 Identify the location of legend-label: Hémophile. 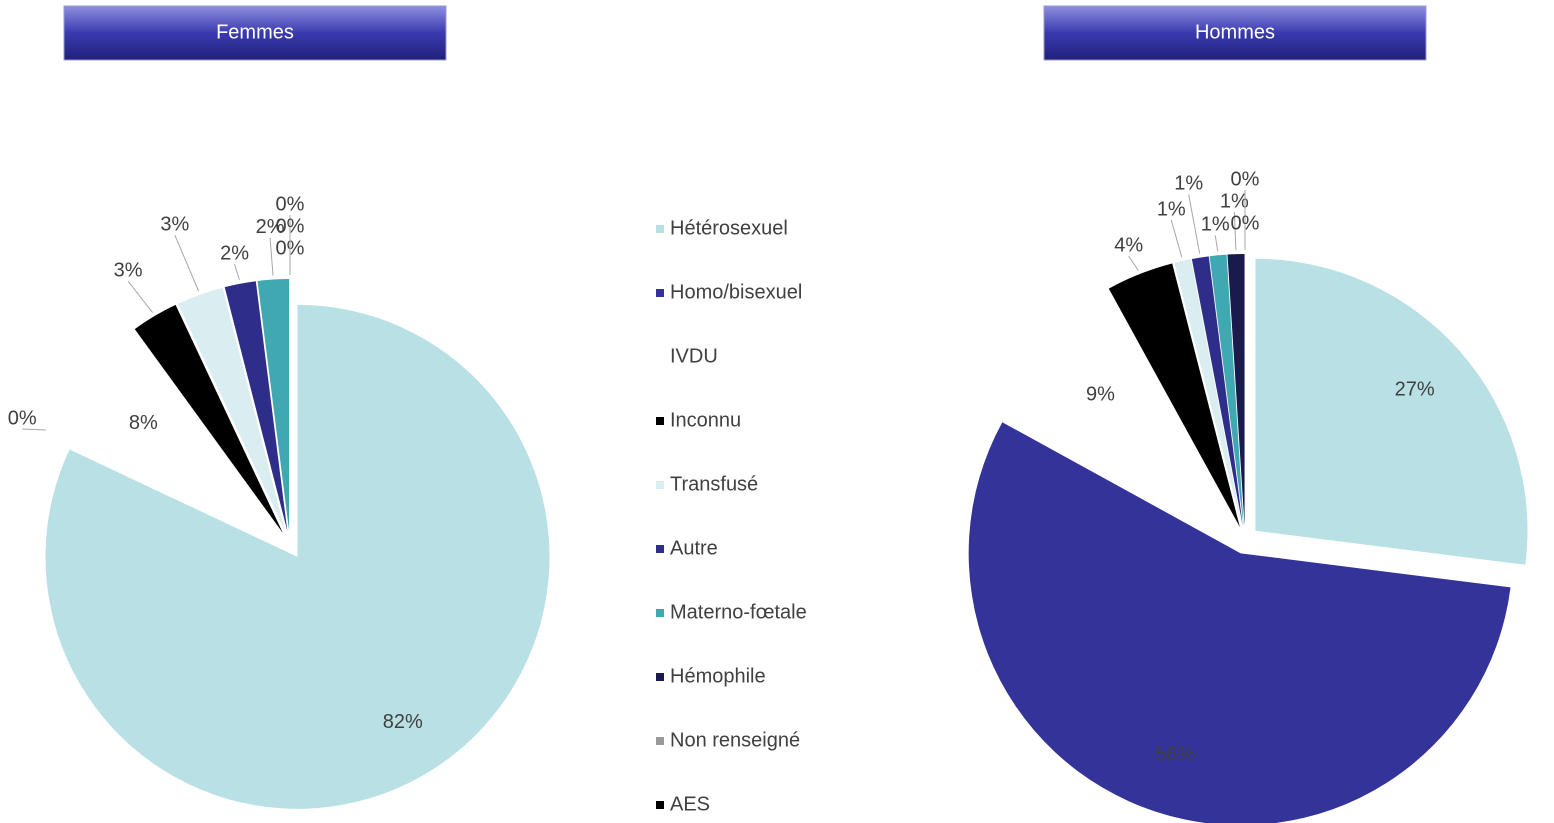
(718, 676).